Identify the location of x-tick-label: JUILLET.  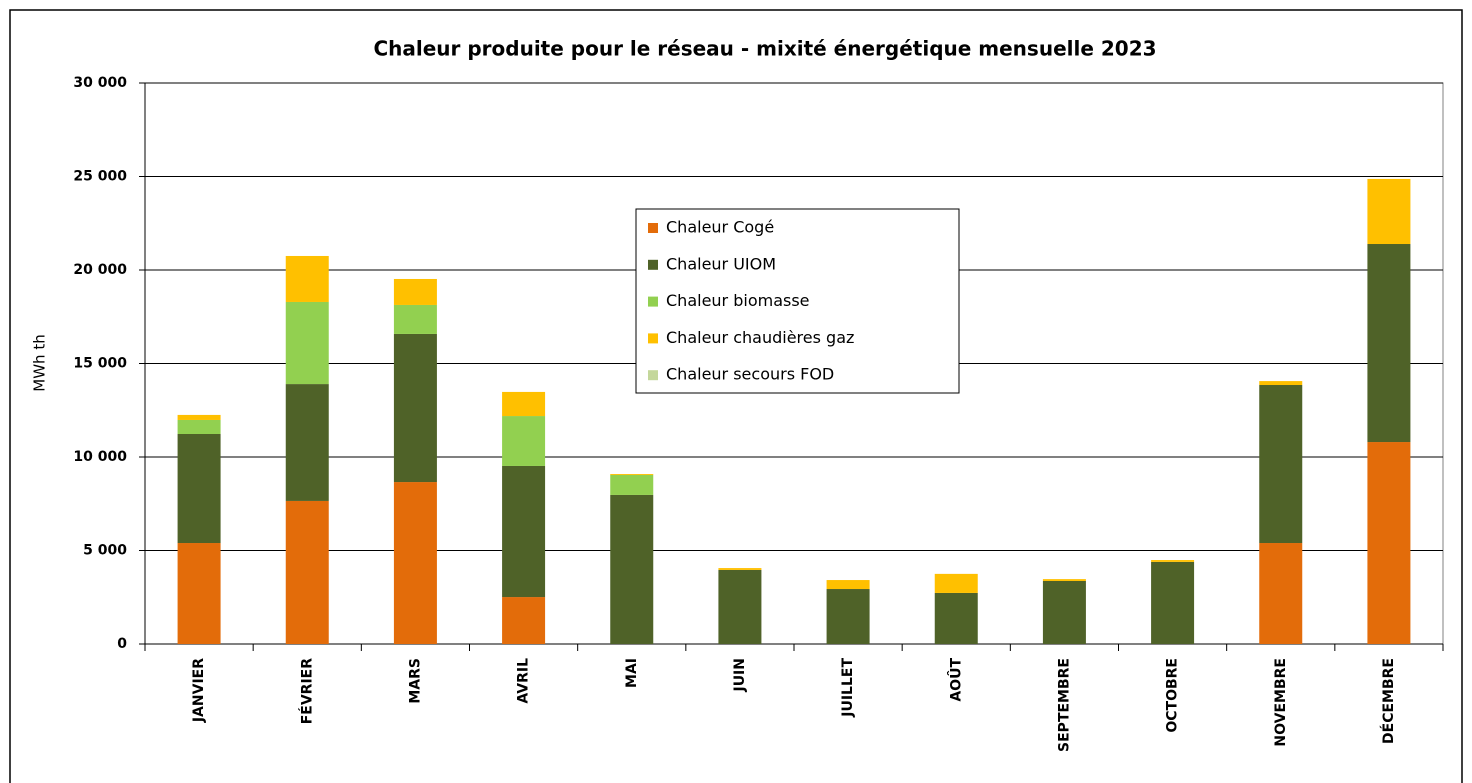
(848, 688).